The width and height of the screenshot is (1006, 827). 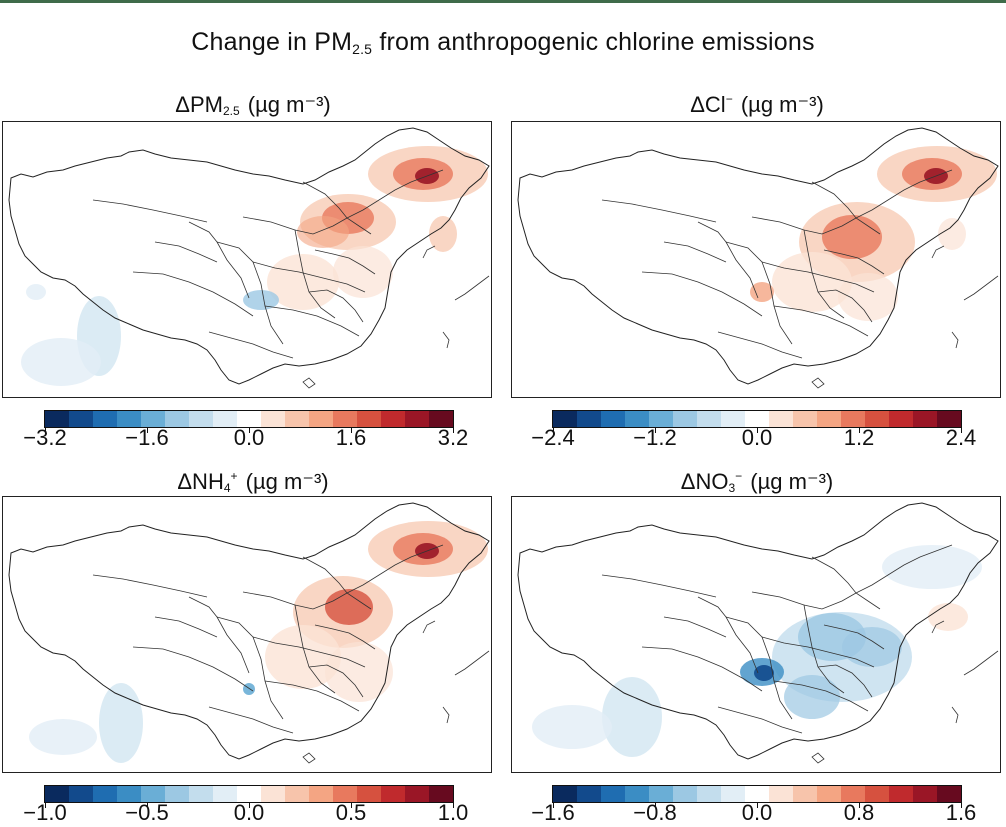 What do you see at coordinates (553, 437) in the screenshot?
I see `colorbar-tick-label: −2.4` at bounding box center [553, 437].